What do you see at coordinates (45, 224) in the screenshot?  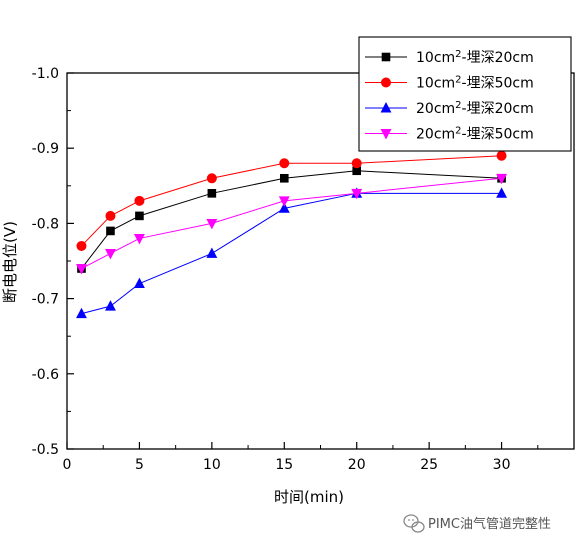 I see `y-tick-label: -0.8` at bounding box center [45, 224].